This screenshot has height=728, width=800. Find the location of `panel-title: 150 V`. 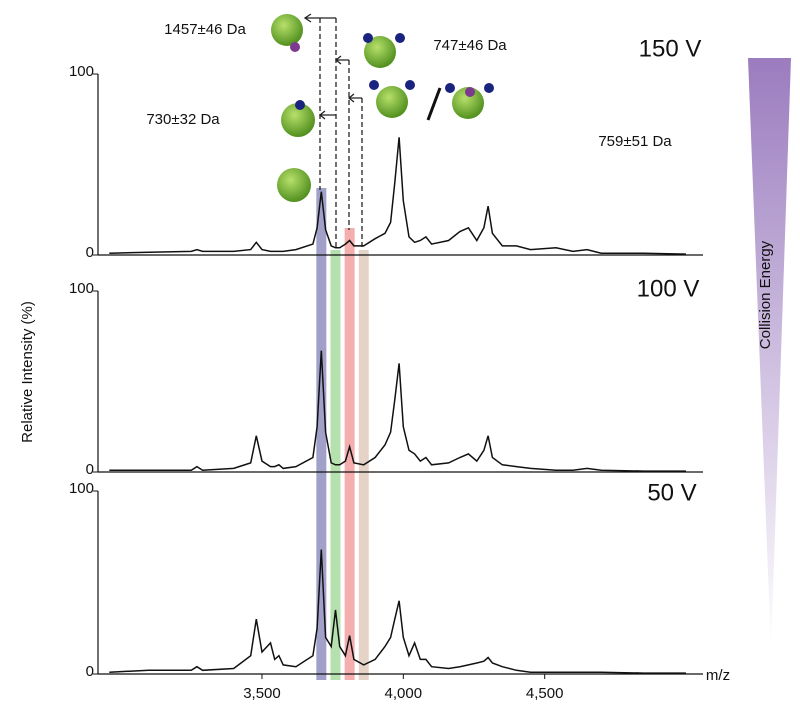

panel-title: 150 V is located at coordinates (670, 48).